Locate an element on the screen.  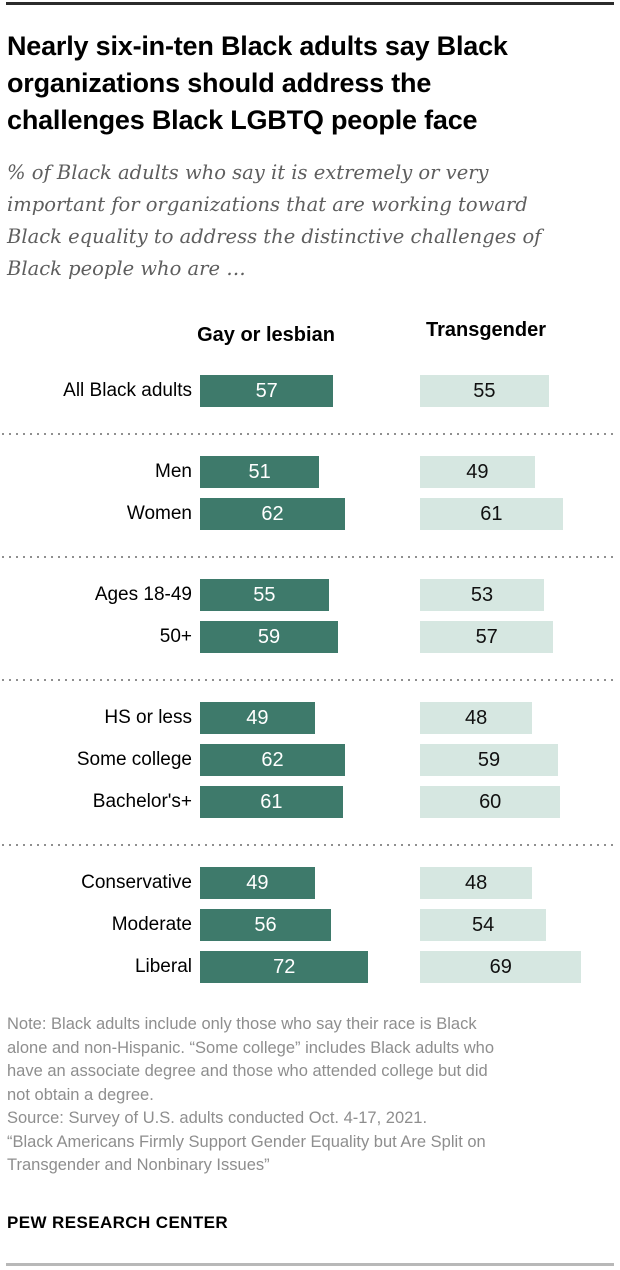
bar-value-transgender: 49 is located at coordinates (477, 471).